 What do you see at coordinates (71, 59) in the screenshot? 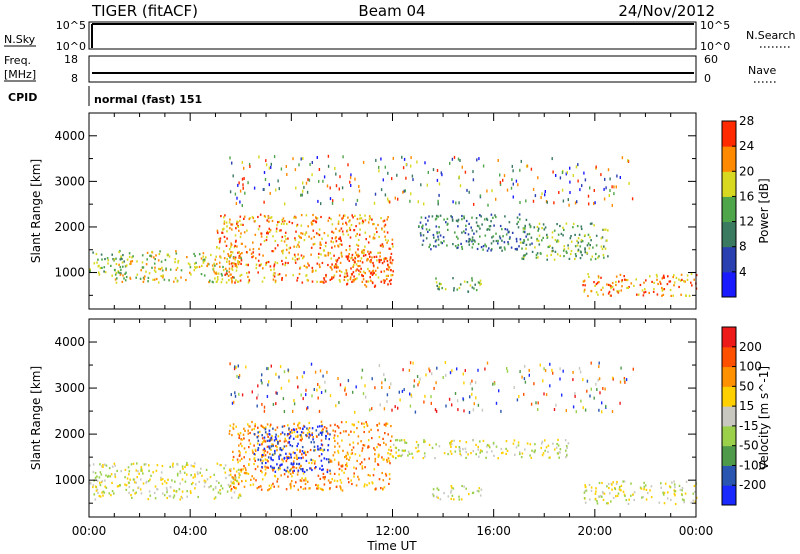
I see `freq-tick-top: 18` at bounding box center [71, 59].